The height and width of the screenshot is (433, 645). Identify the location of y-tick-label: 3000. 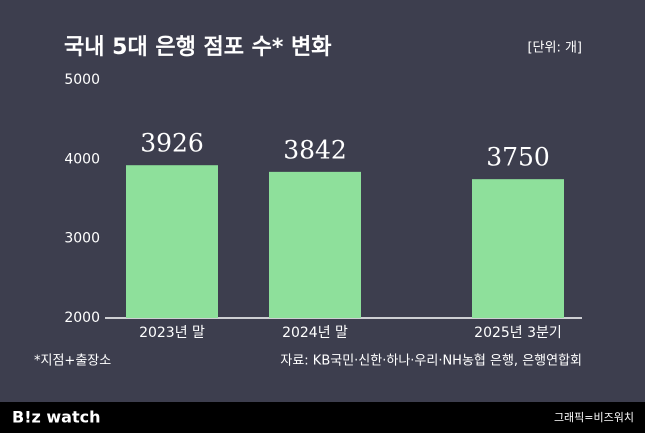
(82, 239).